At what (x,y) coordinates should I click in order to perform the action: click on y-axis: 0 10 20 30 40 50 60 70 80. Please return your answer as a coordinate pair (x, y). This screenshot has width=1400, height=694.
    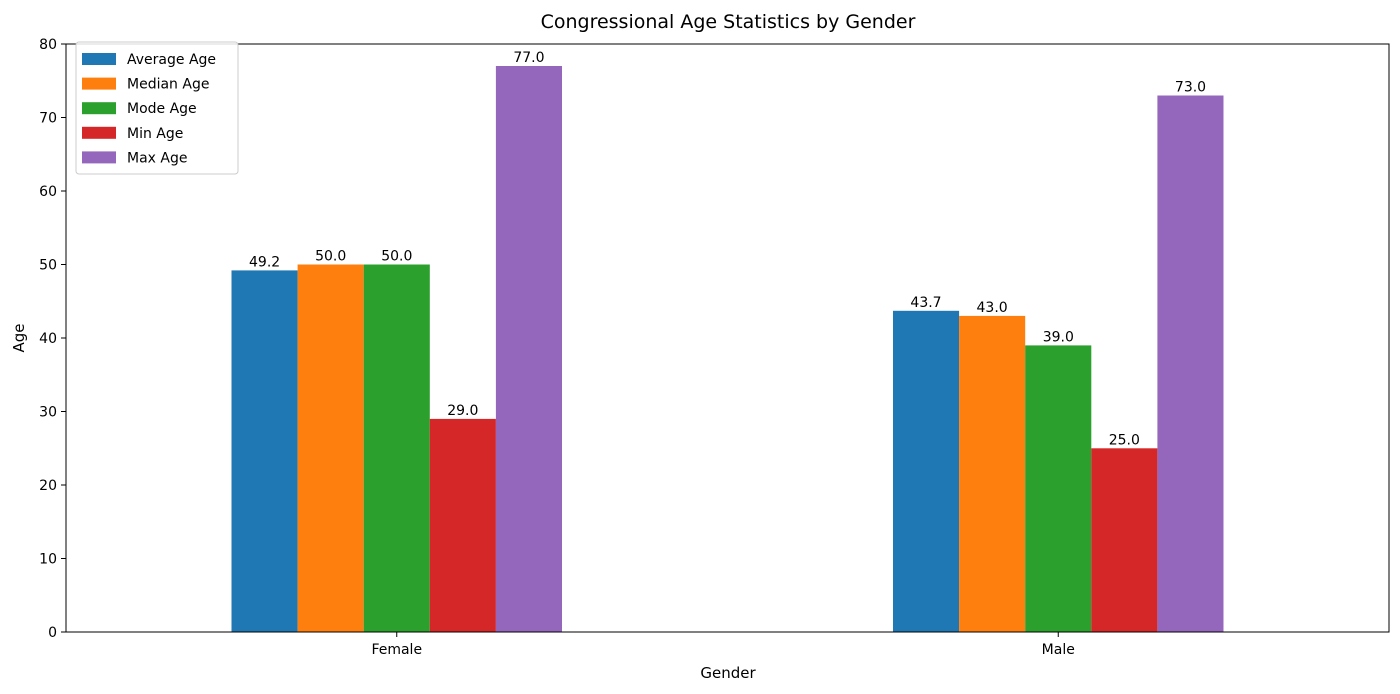
    Looking at the image, I should click on (52, 339).